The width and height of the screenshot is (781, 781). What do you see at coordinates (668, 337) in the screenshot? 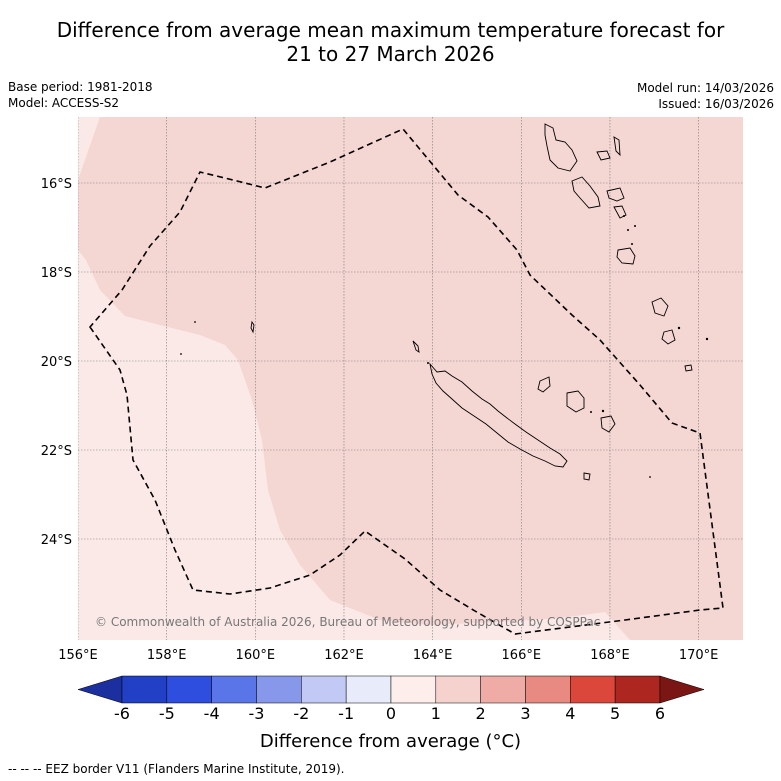
I see `tanna-coast` at bounding box center [668, 337].